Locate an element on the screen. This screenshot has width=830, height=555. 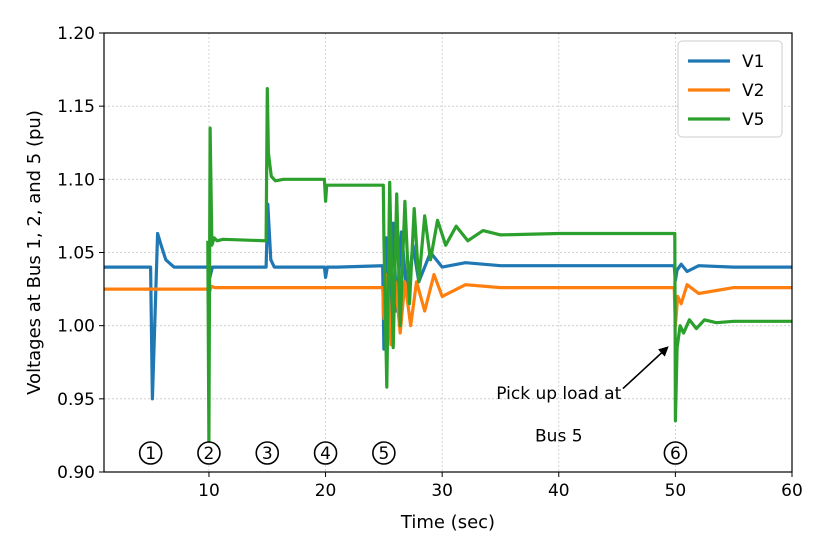
x-tick-label: 20 is located at coordinates (326, 491).